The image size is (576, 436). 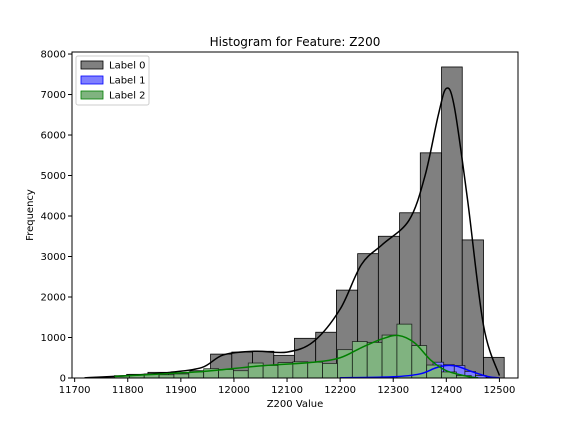 What do you see at coordinates (287, 390) in the screenshot?
I see `x-tick-label: 12100` at bounding box center [287, 390].